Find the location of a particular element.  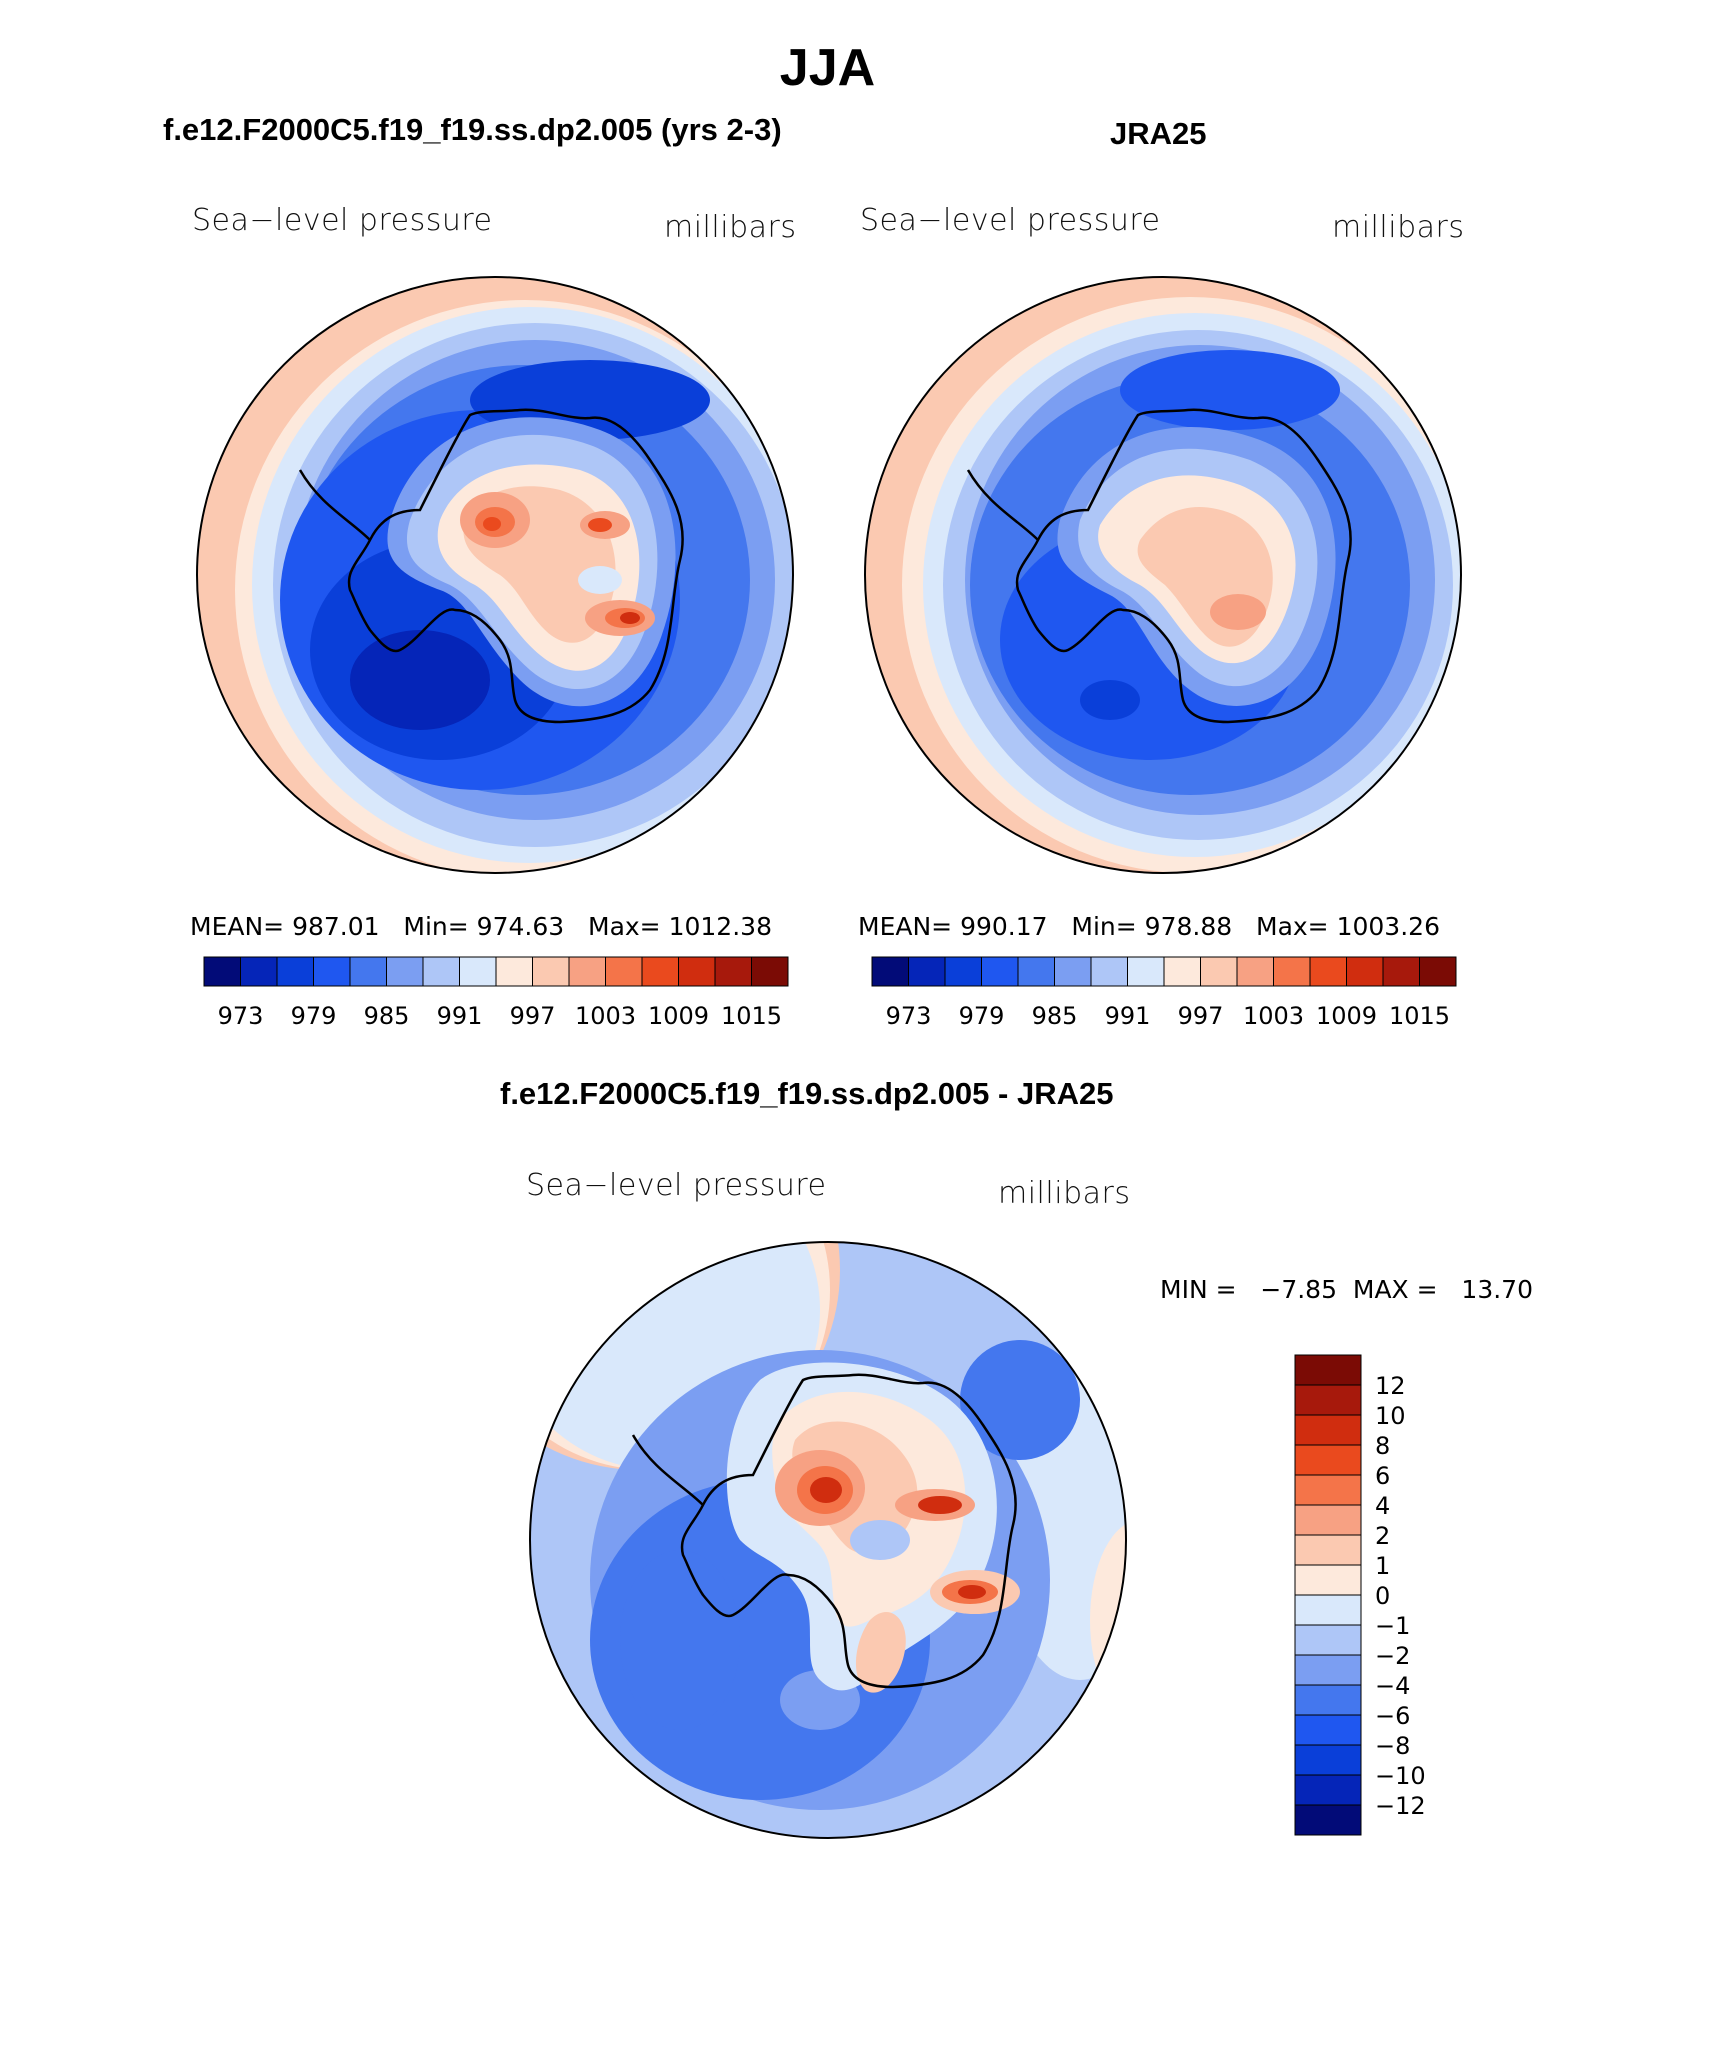

model-mean-label: MEAN= is located at coordinates (237, 926).